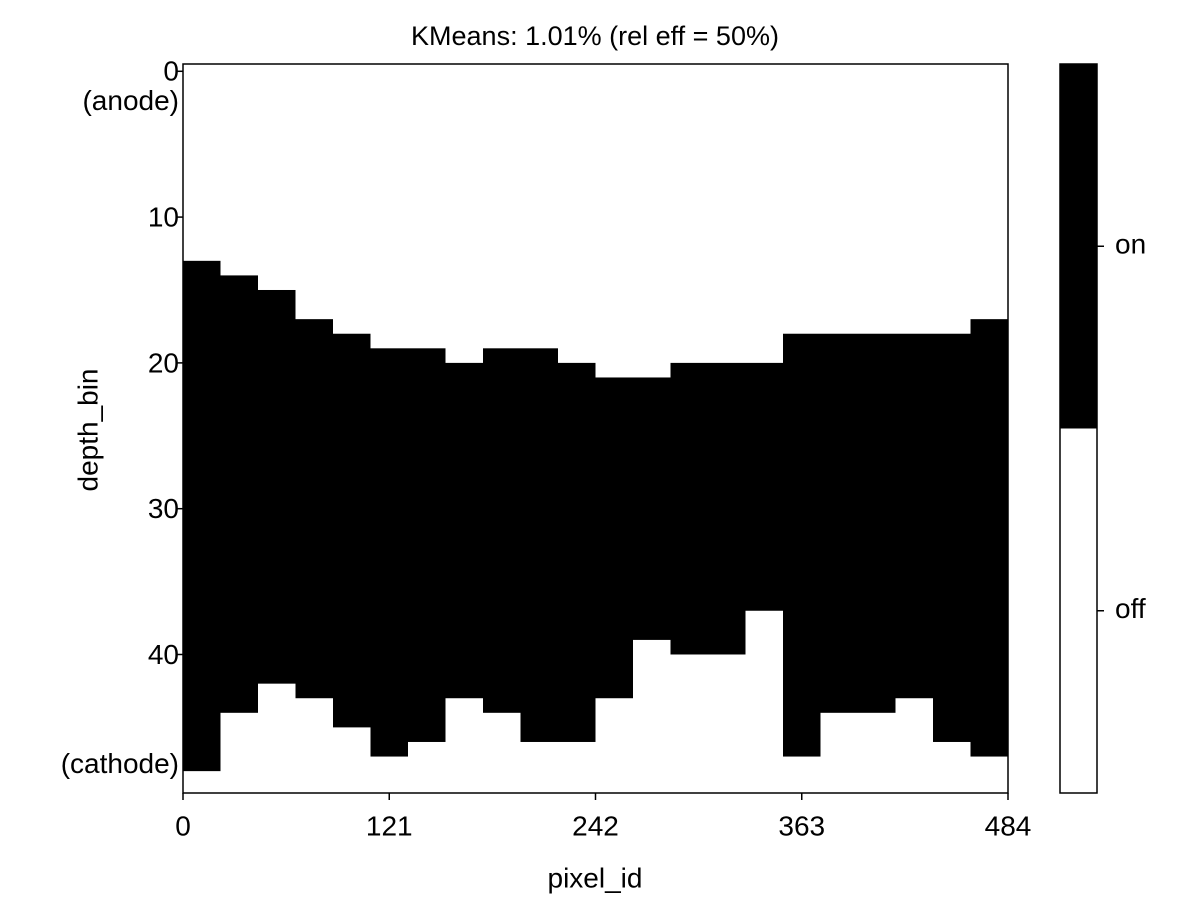  I want to click on x-tick-label: 0, so click(183, 825).